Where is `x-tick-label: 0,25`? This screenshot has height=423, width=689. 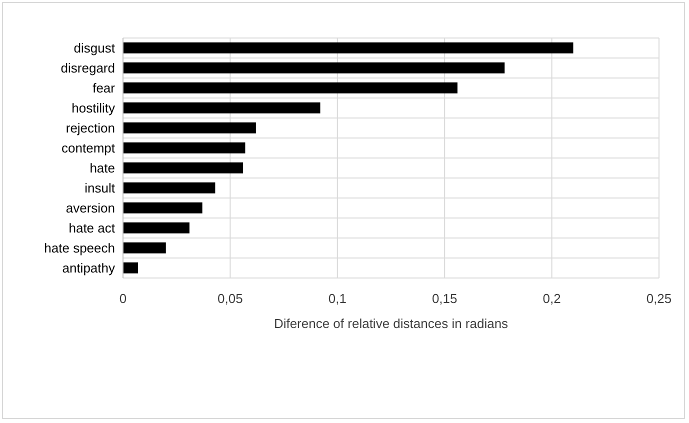
x-tick-label: 0,25 is located at coordinates (659, 298).